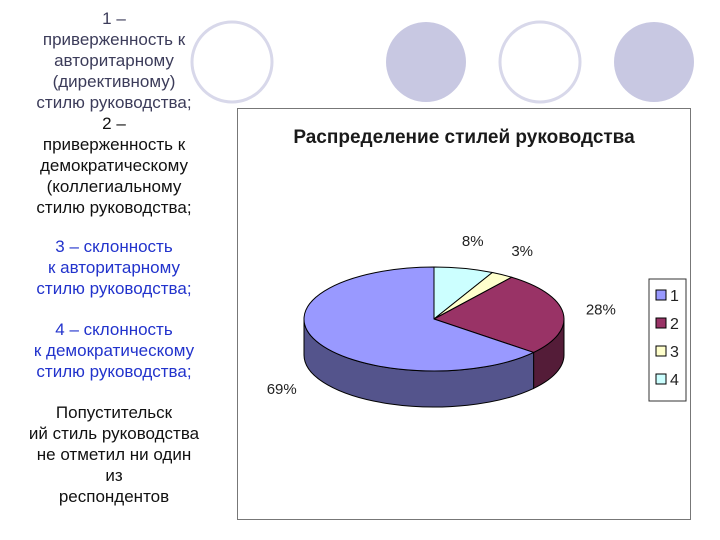  What do you see at coordinates (114, 288) in the screenshot?
I see `item3-line: стилю руководства;` at bounding box center [114, 288].